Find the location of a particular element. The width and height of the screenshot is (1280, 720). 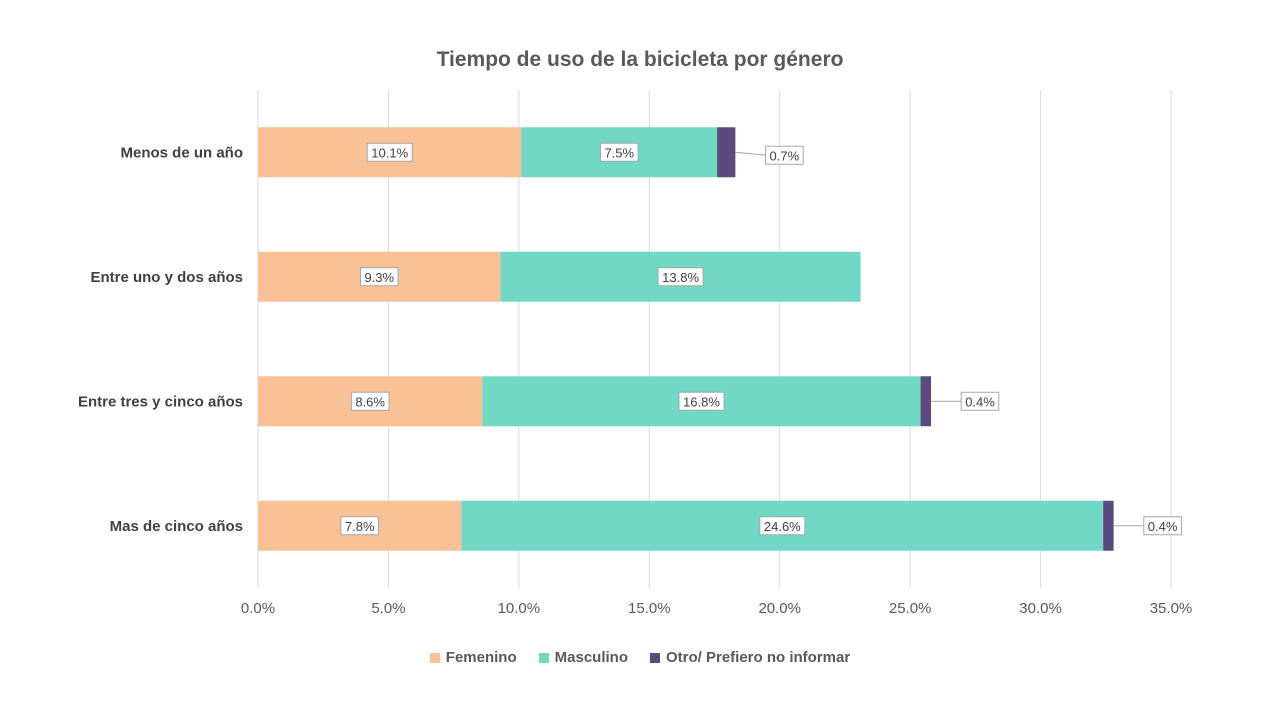

svg-text: 16.8% is located at coordinates (701, 401).